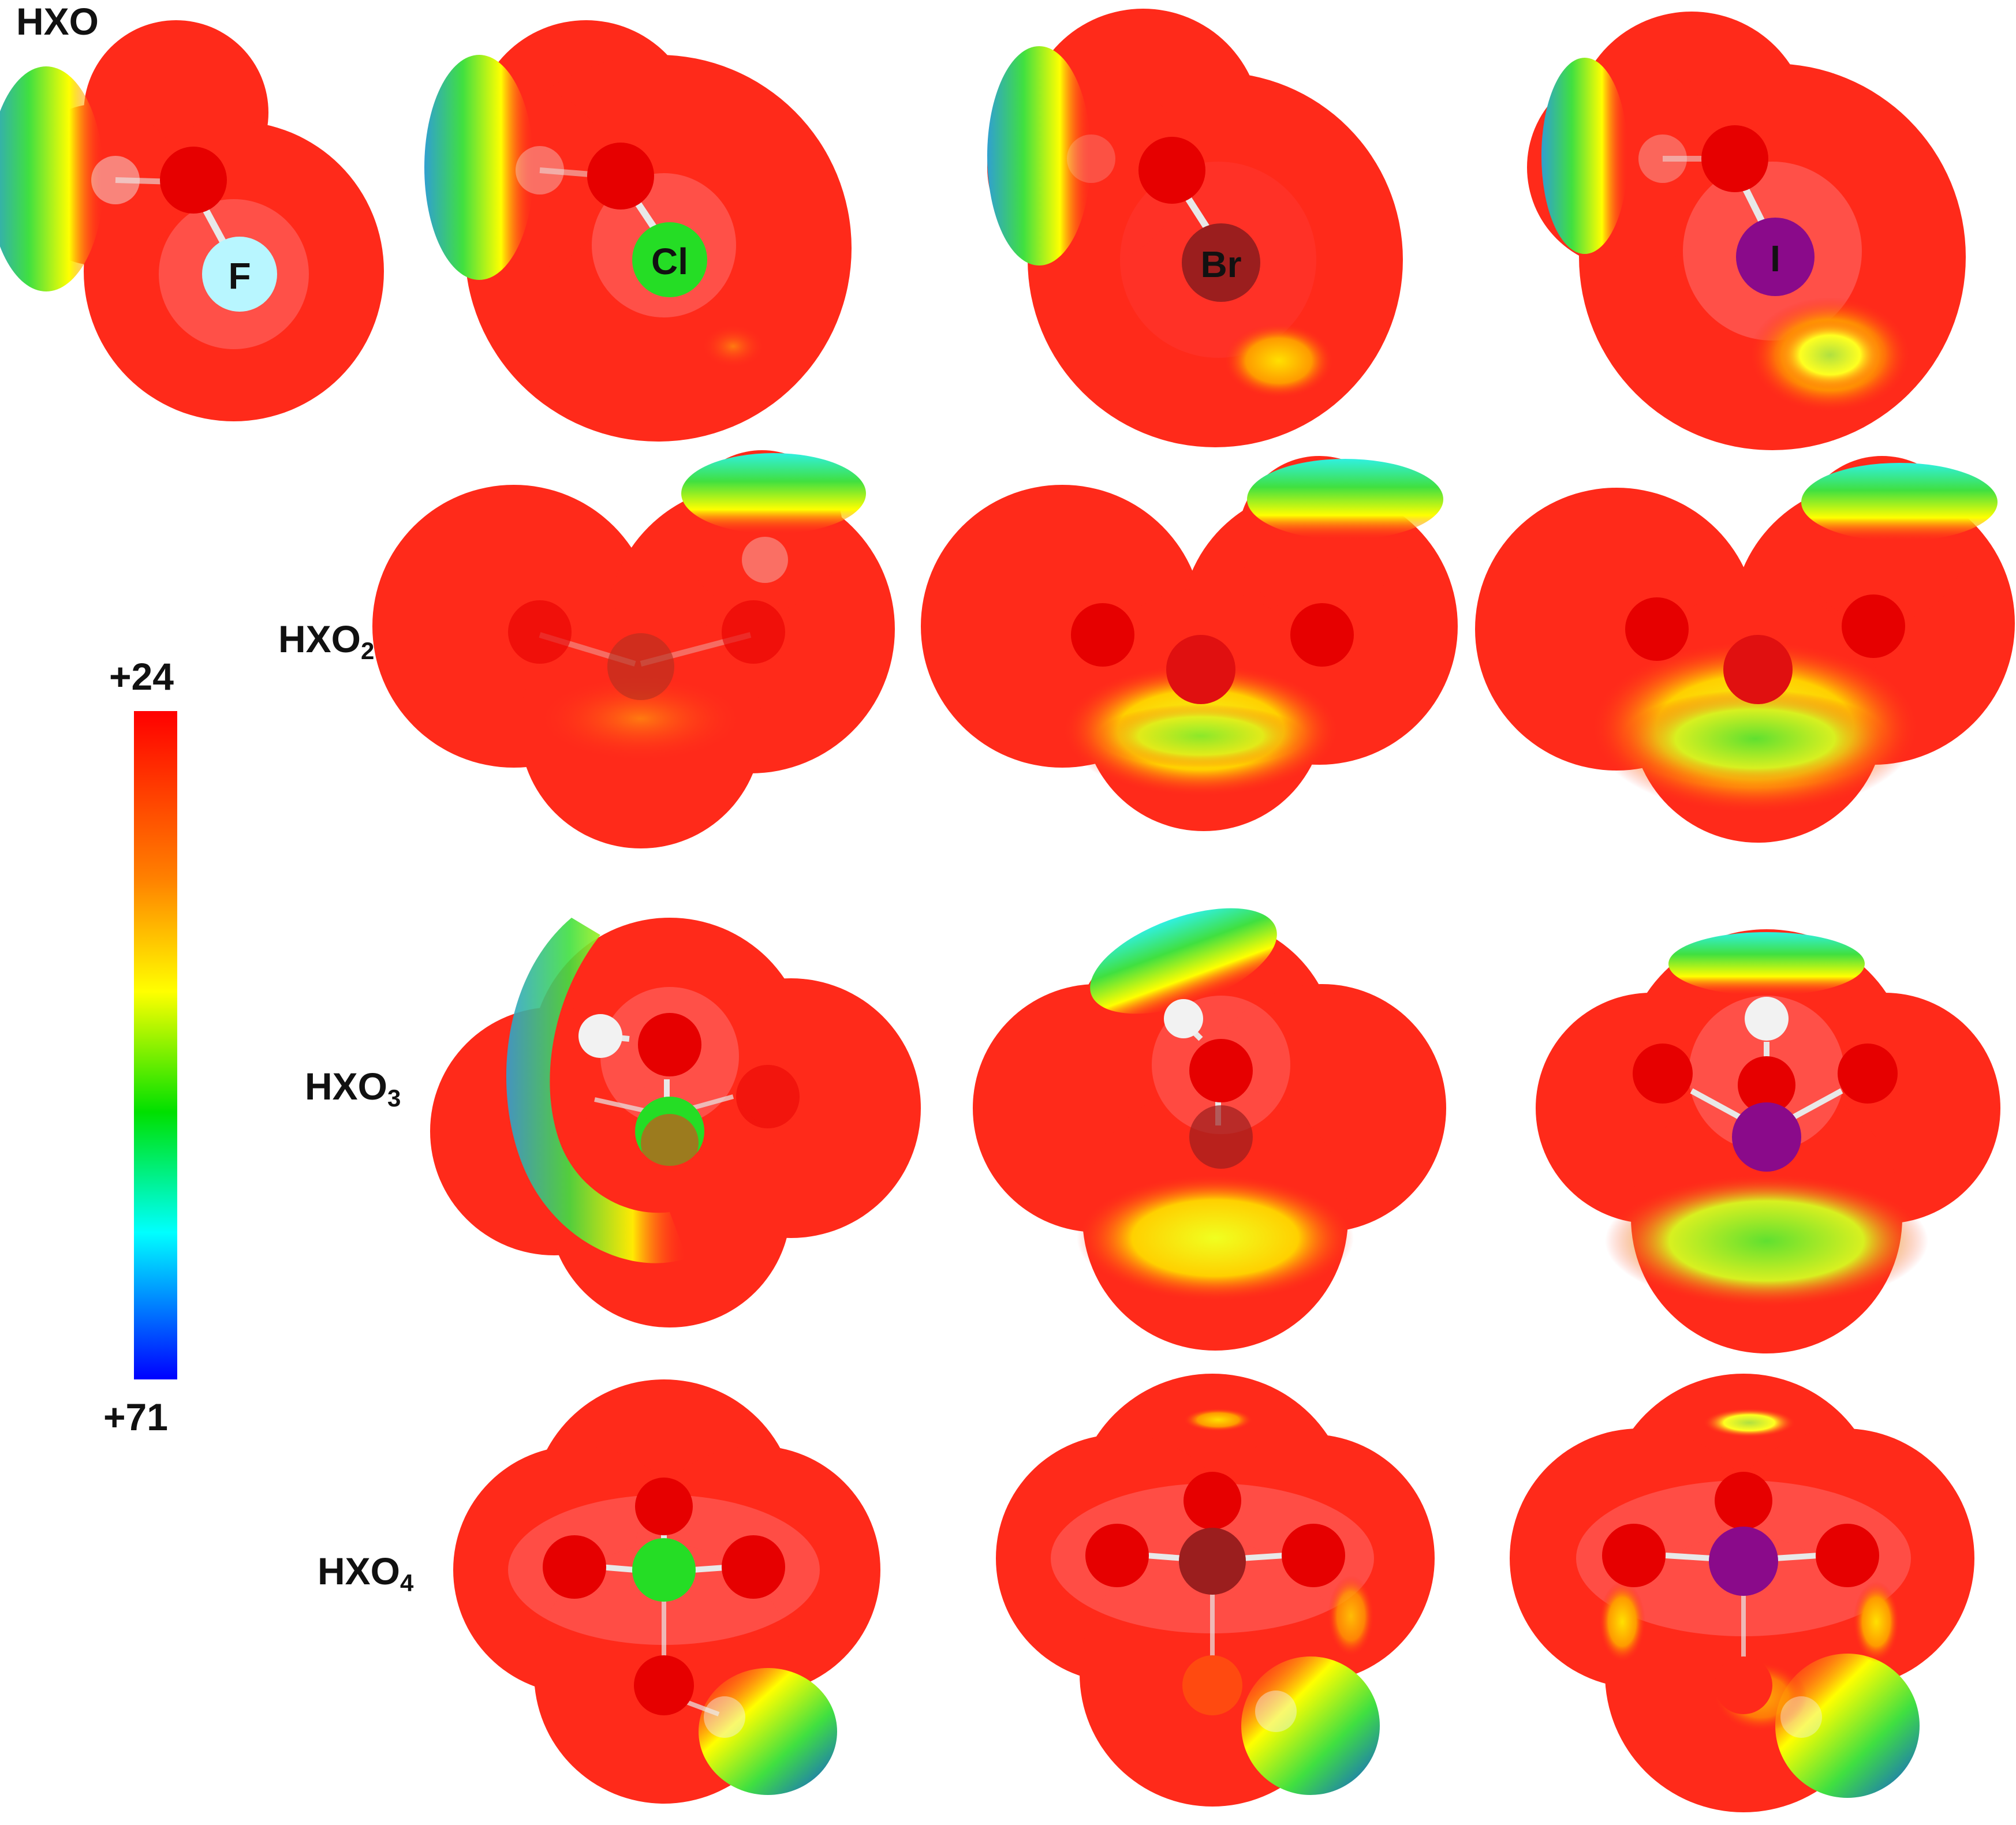  I want to click on atom-label-i: I, so click(1775, 258).